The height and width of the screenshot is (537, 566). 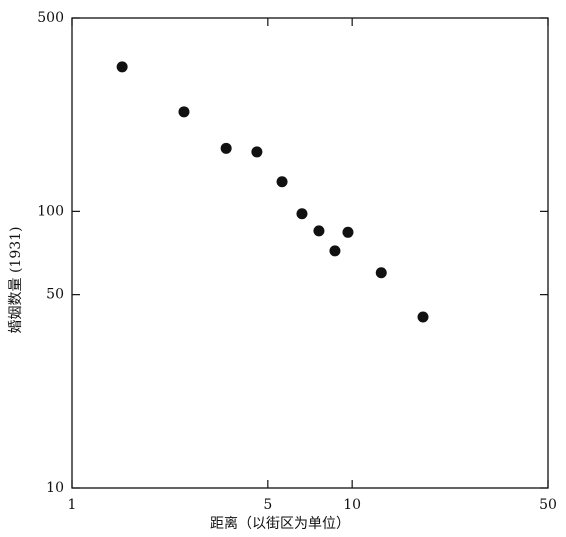 I want to click on x-tick-label: 50, so click(x=548, y=505).